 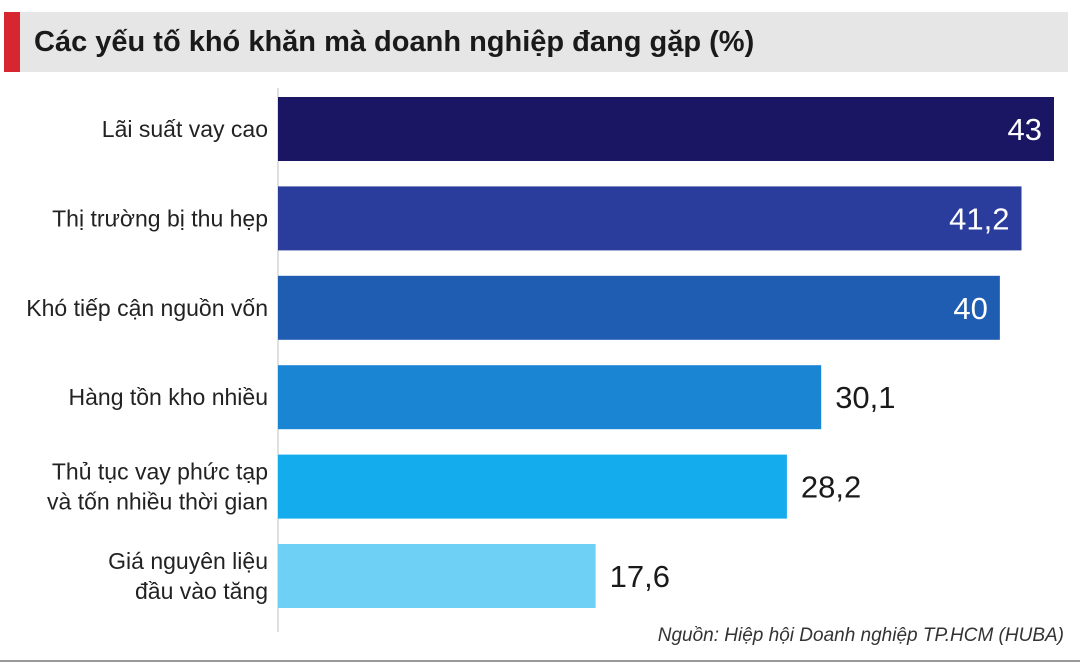 I want to click on bar-value-label-2: 41,2, so click(x=979, y=218).